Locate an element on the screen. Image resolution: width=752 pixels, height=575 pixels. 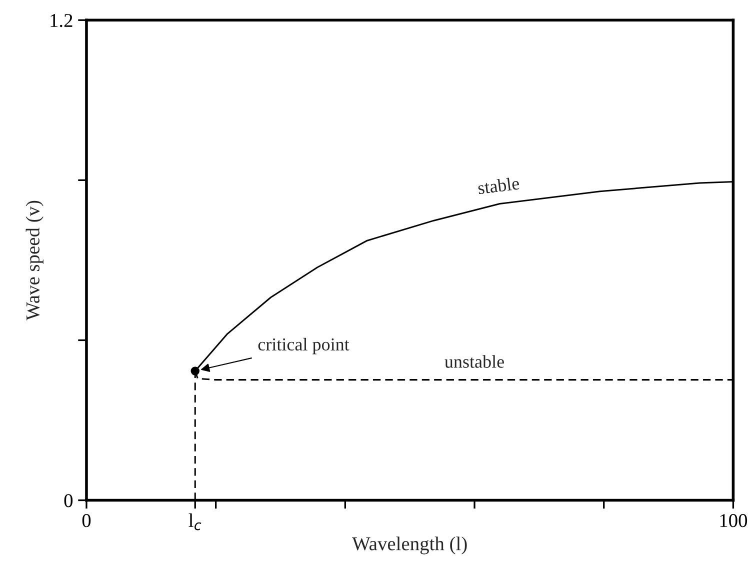
y-tick-label: 1.2 is located at coordinates (61, 21).